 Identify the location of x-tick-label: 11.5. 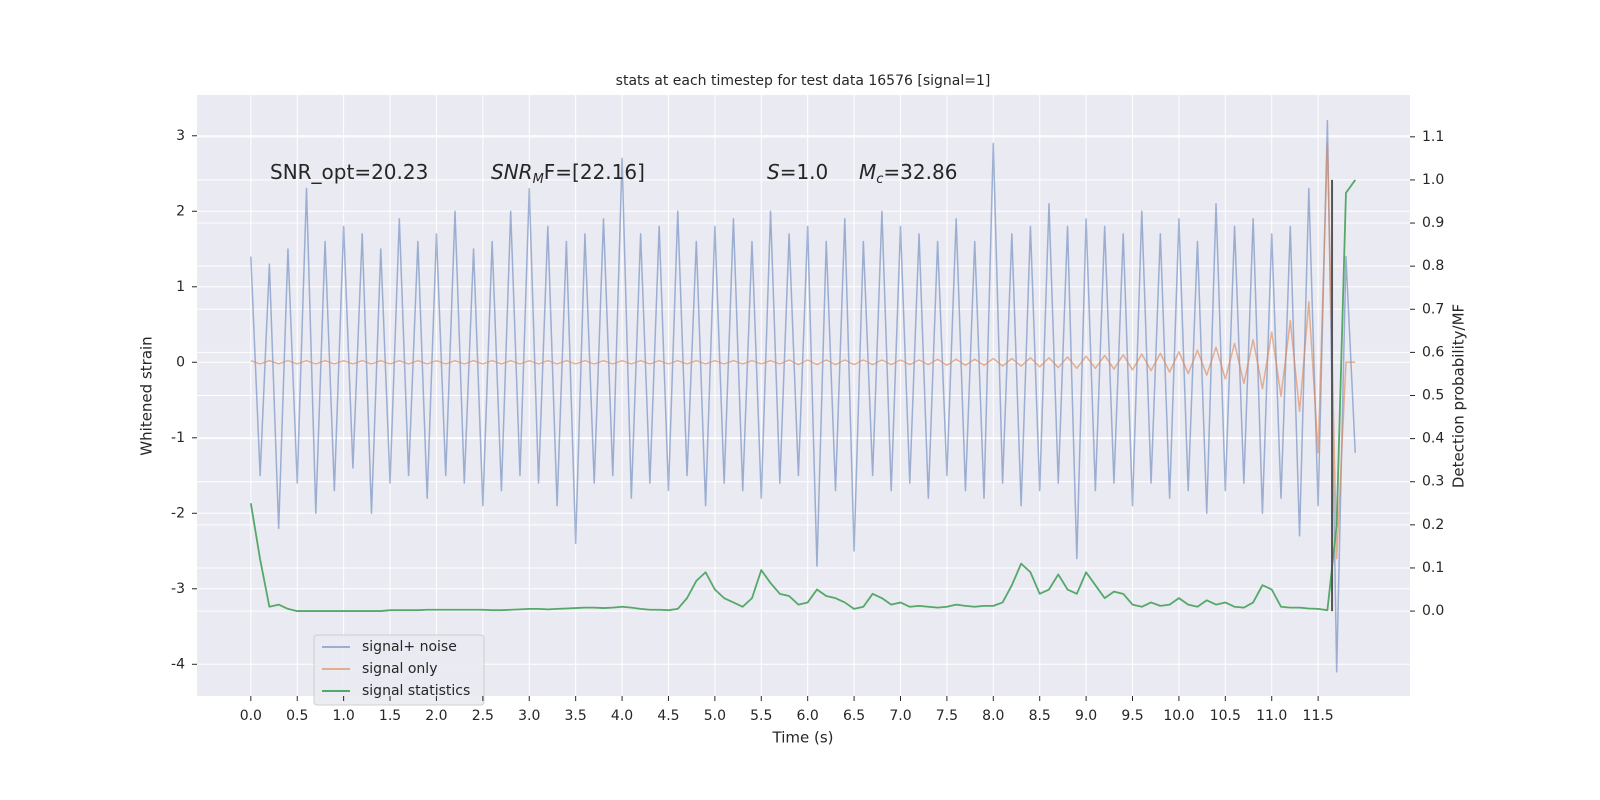
(1318, 716).